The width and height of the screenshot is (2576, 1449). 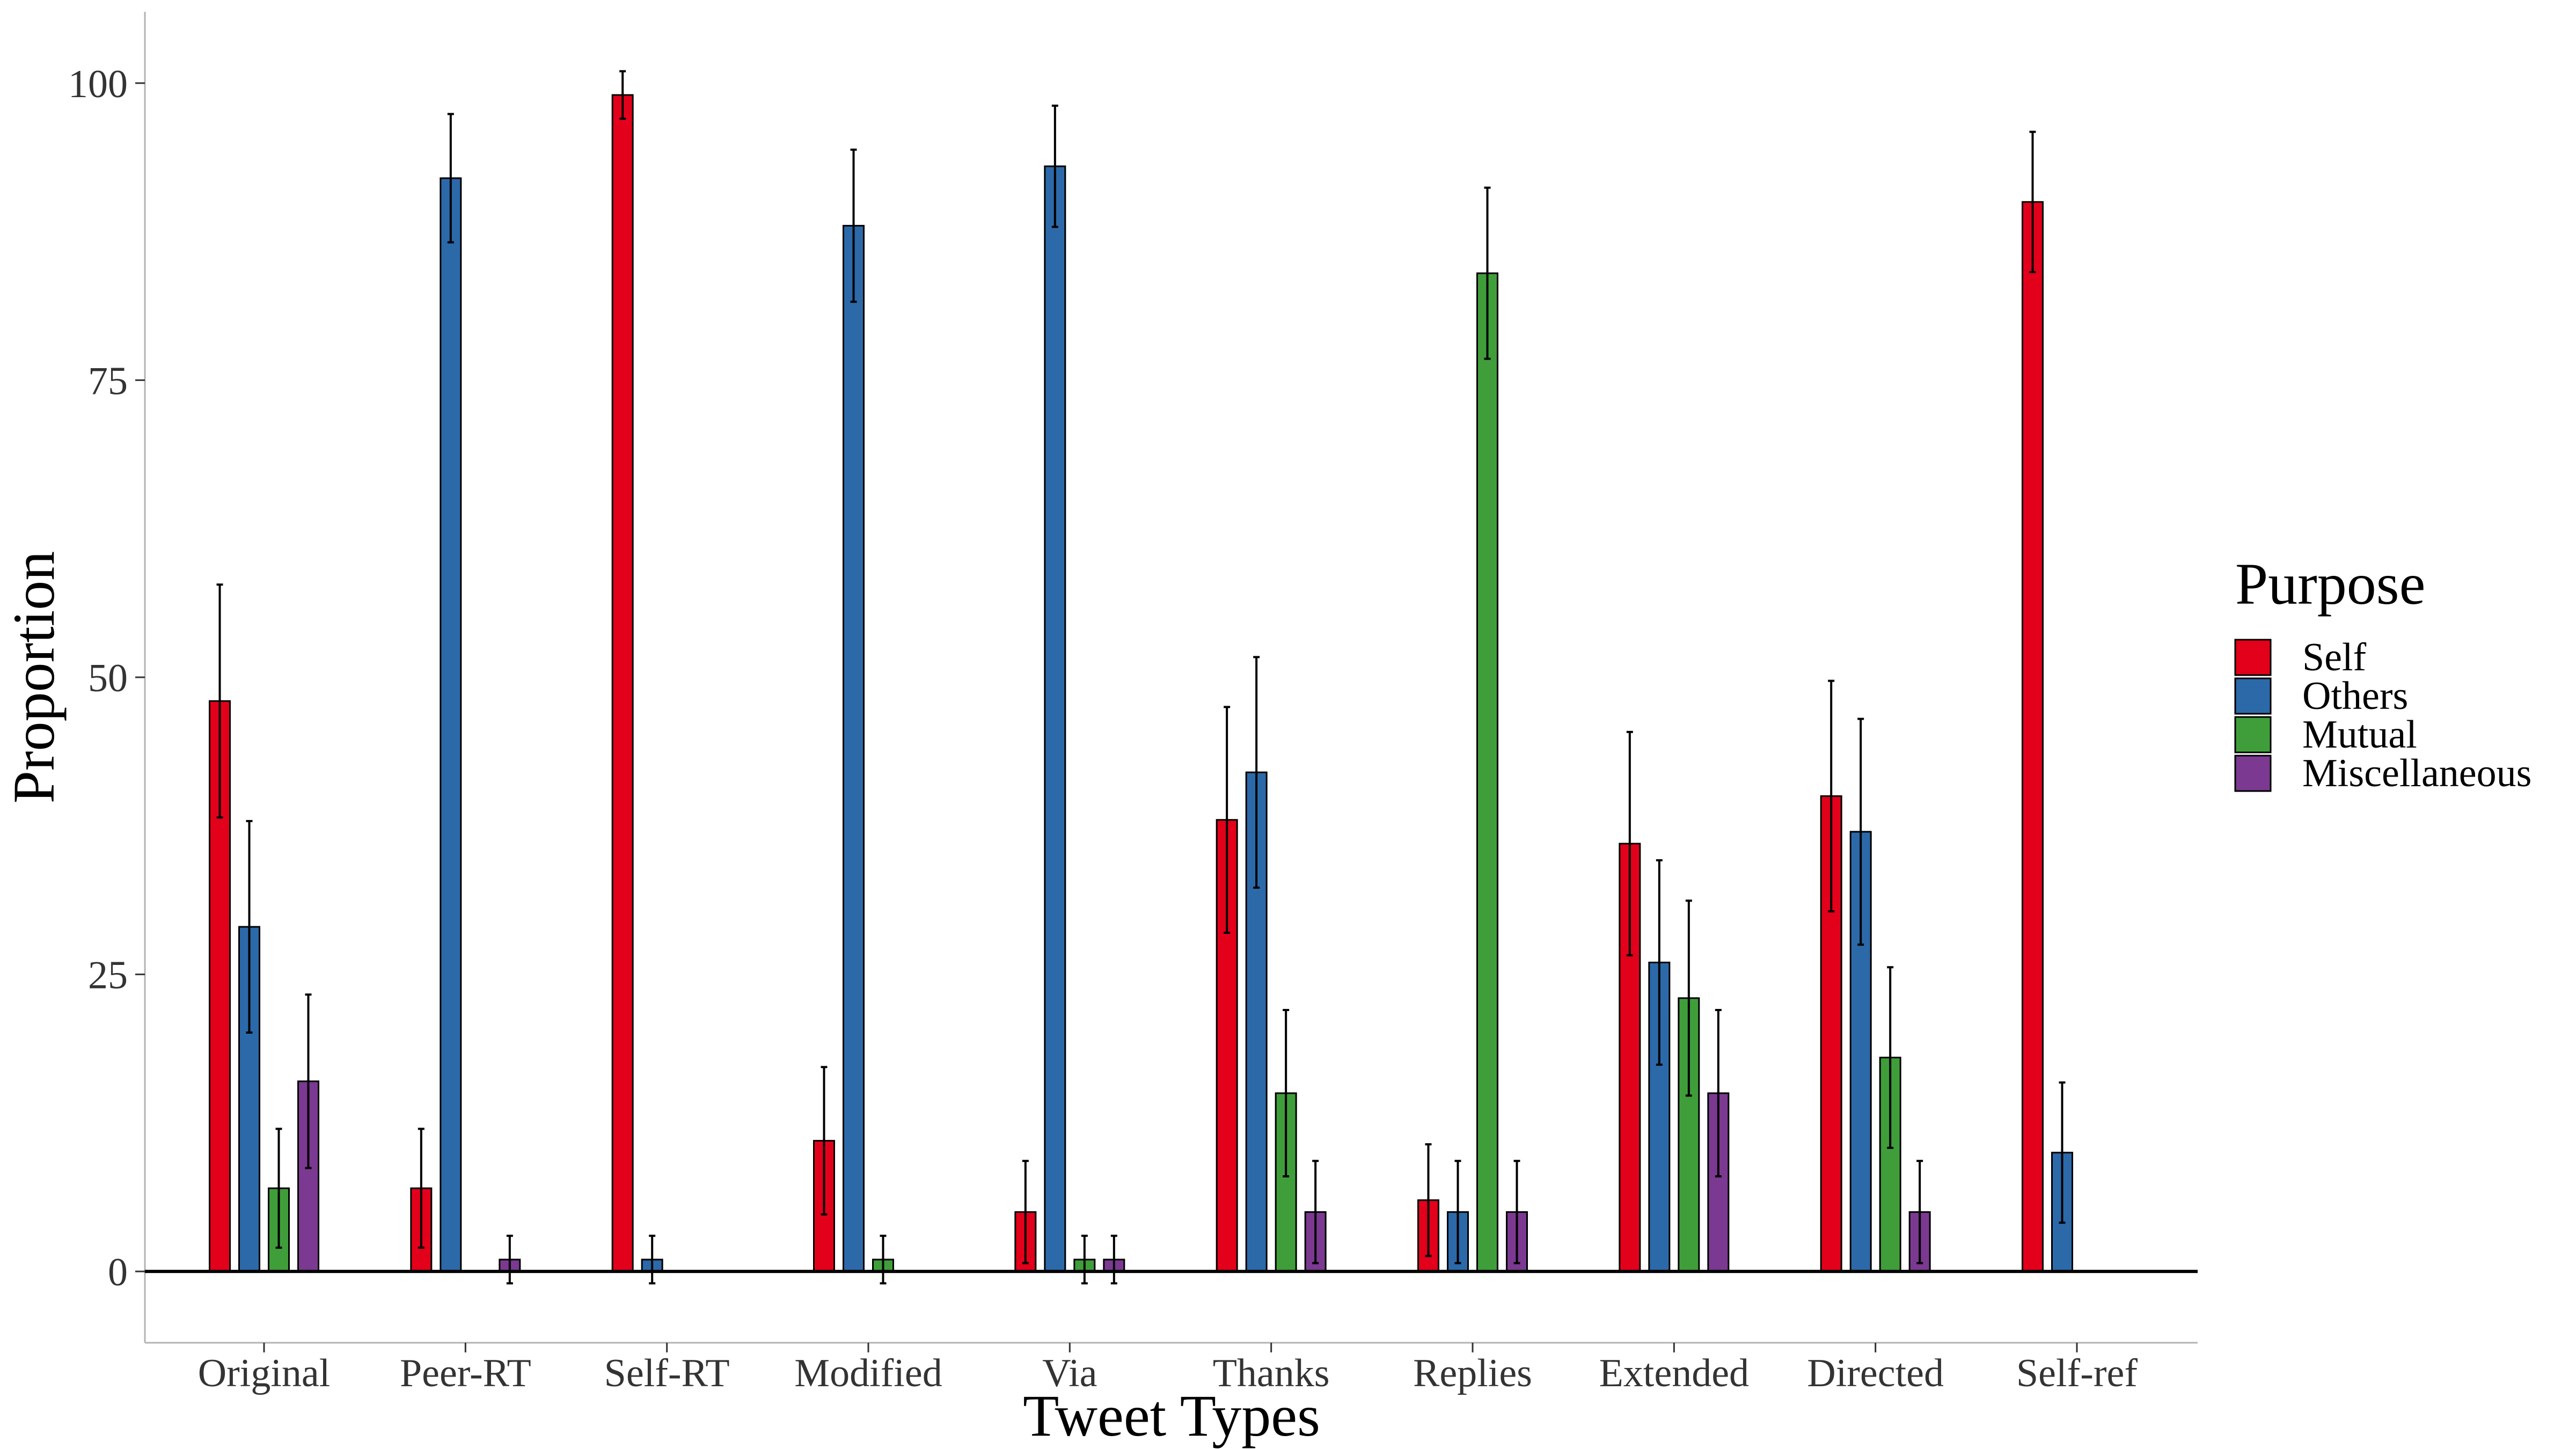 What do you see at coordinates (1271, 1373) in the screenshot?
I see `x-tick-label: Thanks` at bounding box center [1271, 1373].